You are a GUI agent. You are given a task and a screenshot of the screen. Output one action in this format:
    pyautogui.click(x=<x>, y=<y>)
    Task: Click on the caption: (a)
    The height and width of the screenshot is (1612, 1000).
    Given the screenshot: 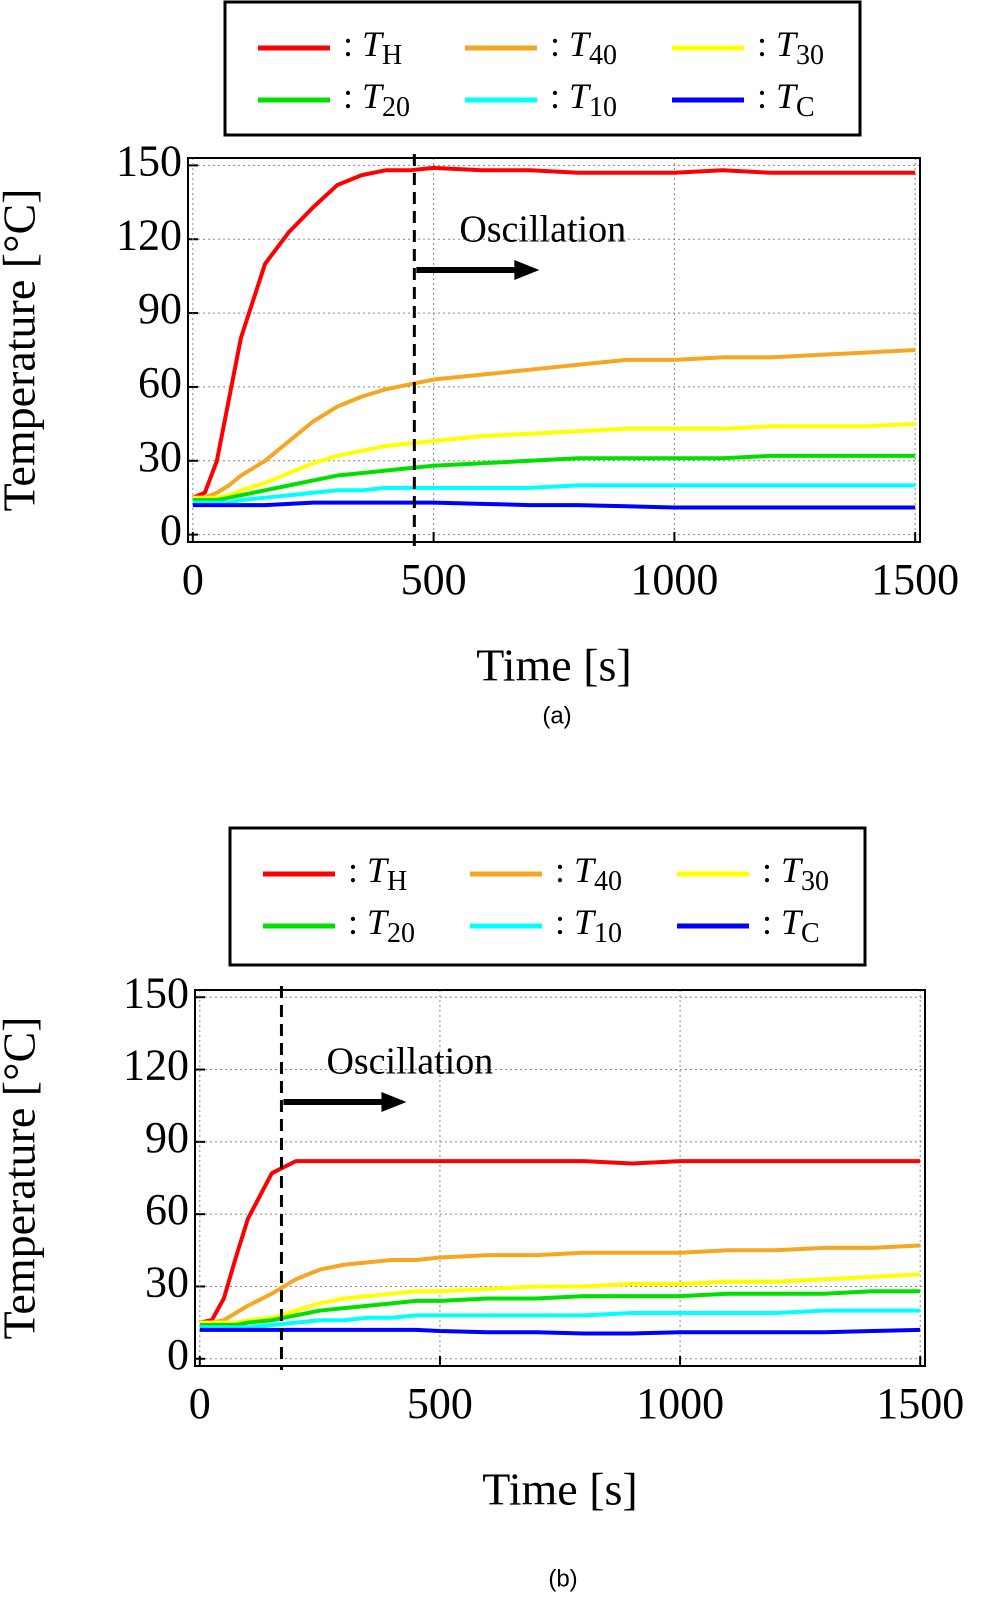 What is the action you would take?
    pyautogui.click(x=556, y=715)
    